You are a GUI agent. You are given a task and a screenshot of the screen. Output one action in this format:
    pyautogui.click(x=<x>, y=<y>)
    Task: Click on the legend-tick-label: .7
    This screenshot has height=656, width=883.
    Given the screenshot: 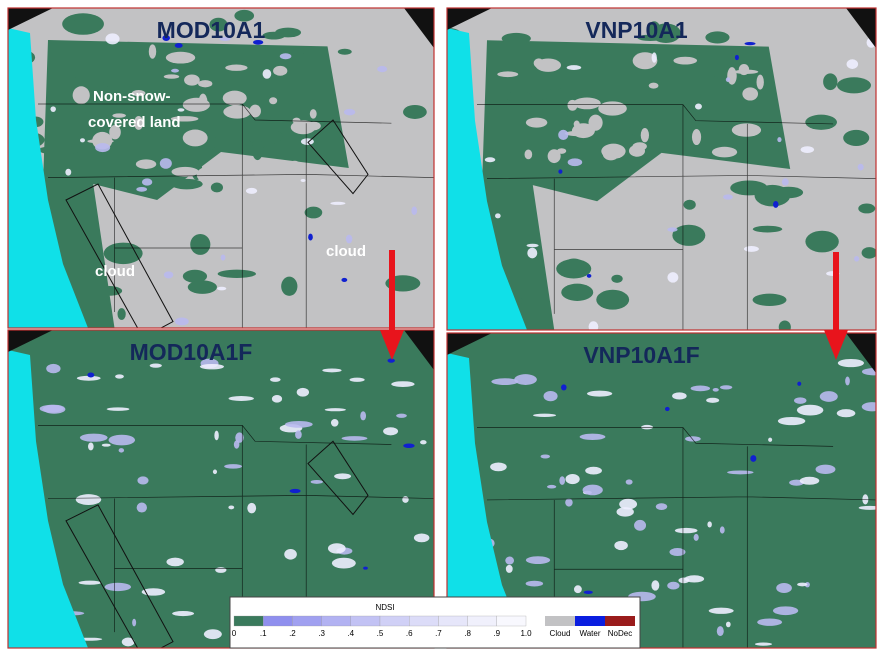 What is the action you would take?
    pyautogui.click(x=438, y=633)
    